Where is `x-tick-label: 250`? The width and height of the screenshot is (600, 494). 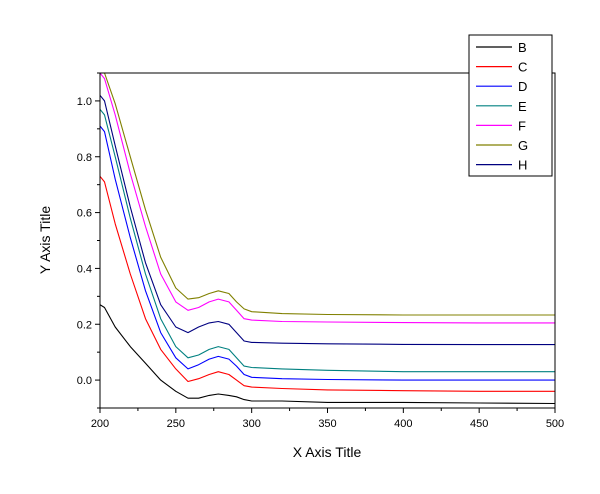
x-tick-label: 250 is located at coordinates (176, 424).